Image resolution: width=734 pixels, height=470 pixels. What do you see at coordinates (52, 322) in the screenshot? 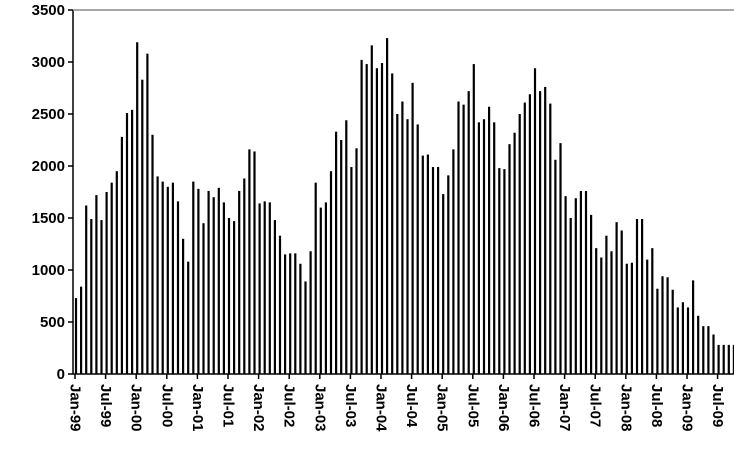
I see `y-tick-label: 500` at bounding box center [52, 322].